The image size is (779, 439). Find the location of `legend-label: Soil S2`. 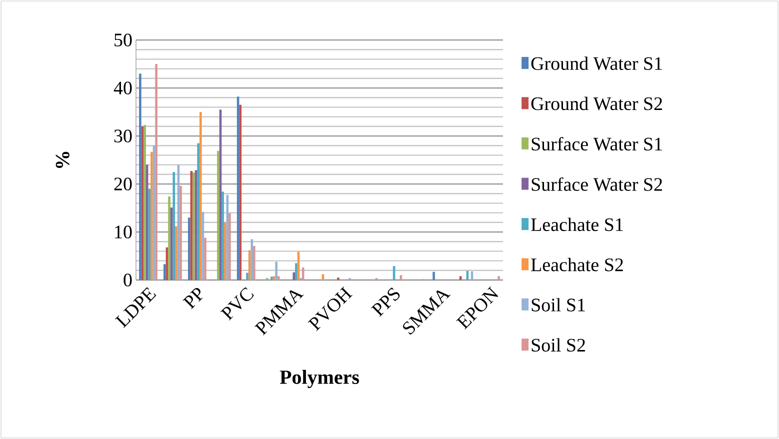

legend-label: Soil S2 is located at coordinates (558, 345).